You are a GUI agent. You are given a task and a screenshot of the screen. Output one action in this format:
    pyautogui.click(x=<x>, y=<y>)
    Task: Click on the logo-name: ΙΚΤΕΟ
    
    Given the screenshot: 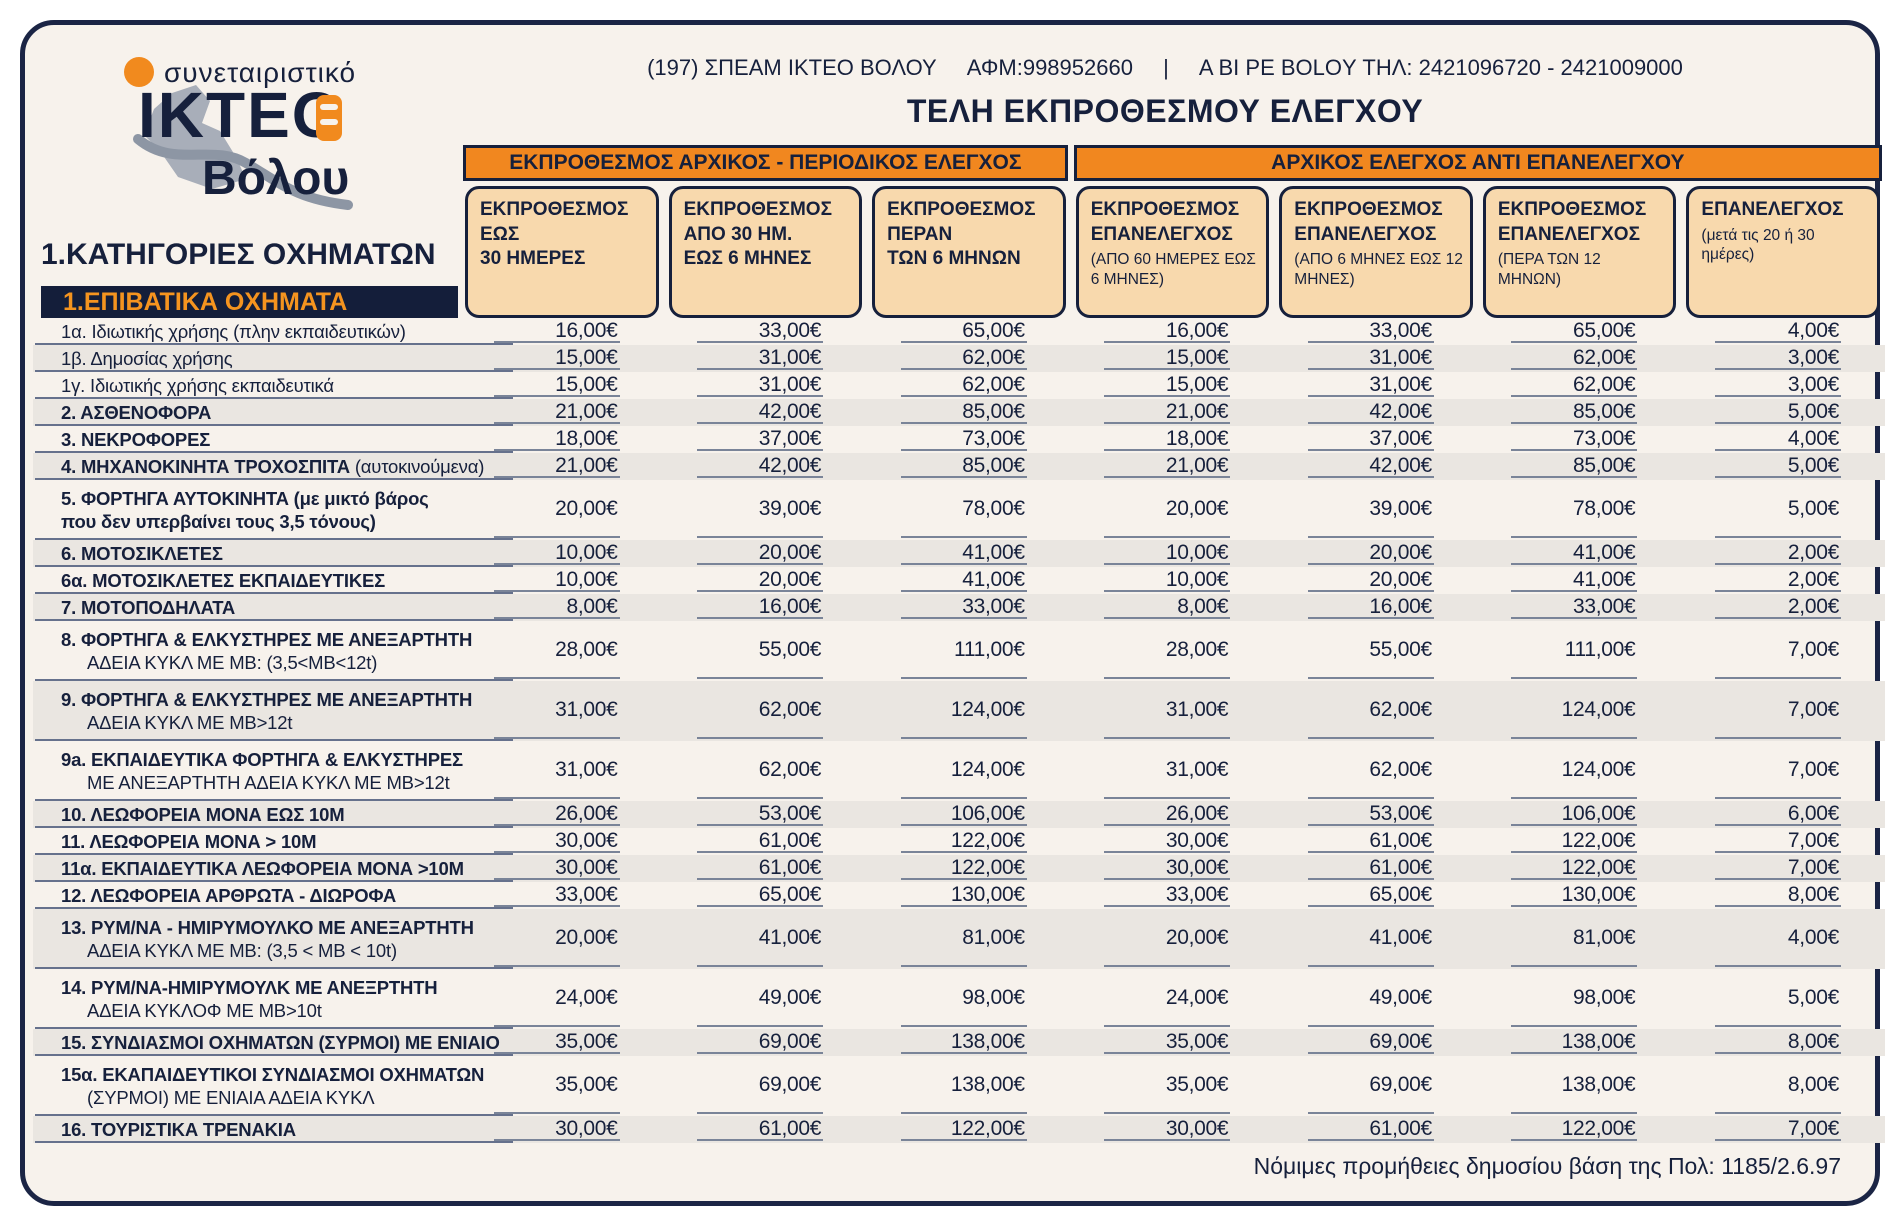 What is the action you would take?
    pyautogui.click(x=241, y=115)
    